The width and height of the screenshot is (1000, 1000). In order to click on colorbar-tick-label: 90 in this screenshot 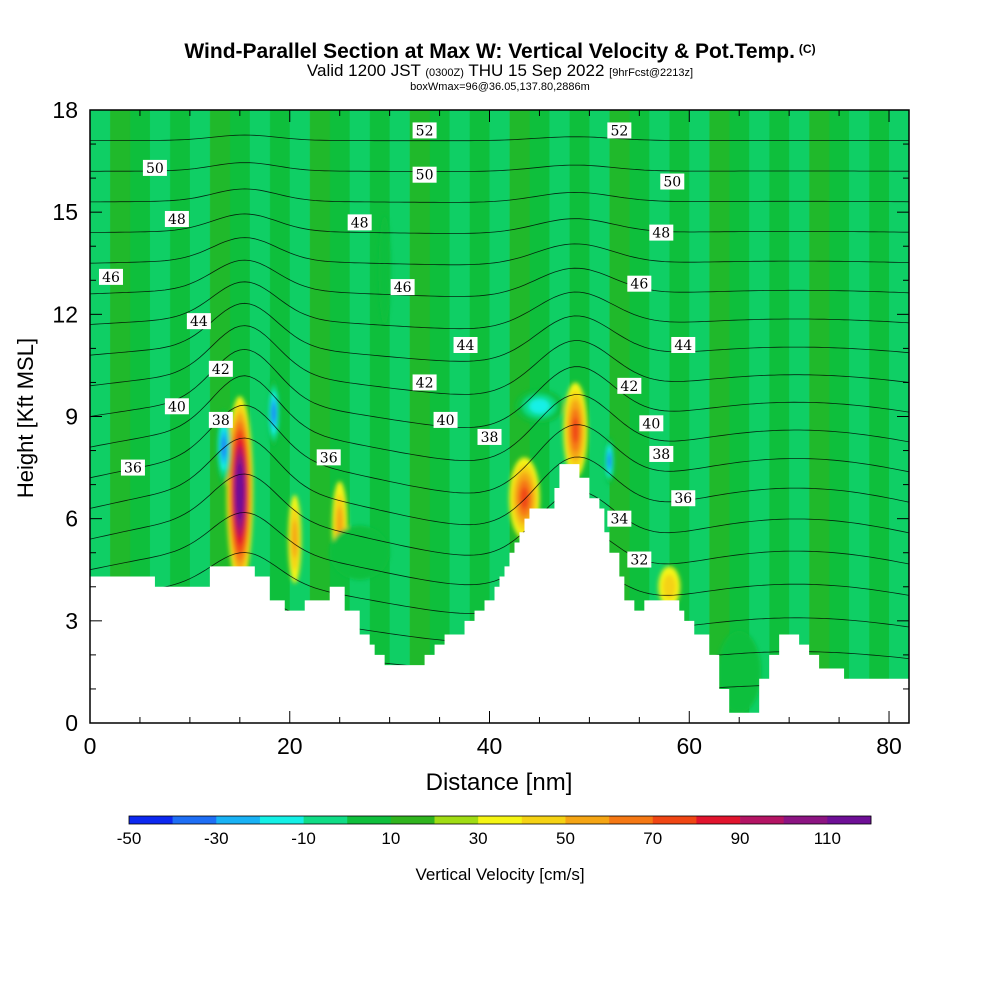, I will do `click(740, 838)`.